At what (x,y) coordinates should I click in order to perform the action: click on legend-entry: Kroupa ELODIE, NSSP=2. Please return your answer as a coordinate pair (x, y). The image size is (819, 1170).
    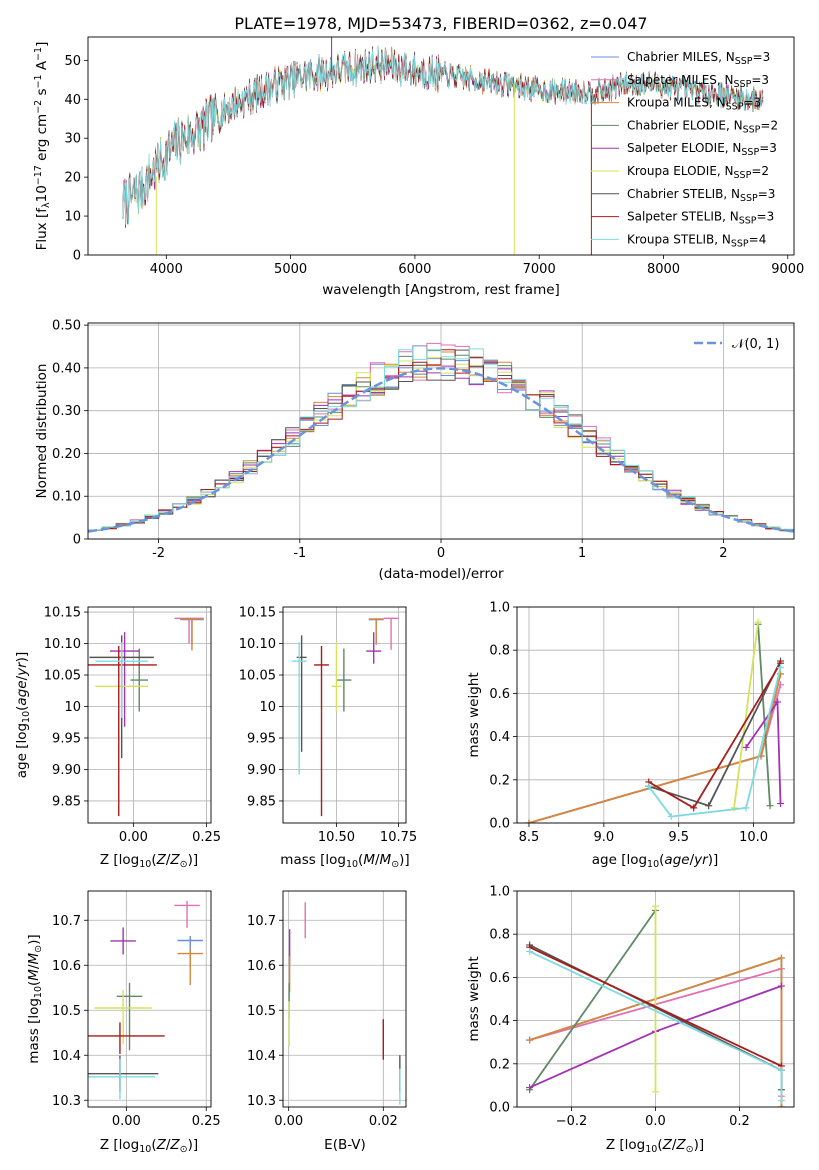
    Looking at the image, I should click on (698, 172).